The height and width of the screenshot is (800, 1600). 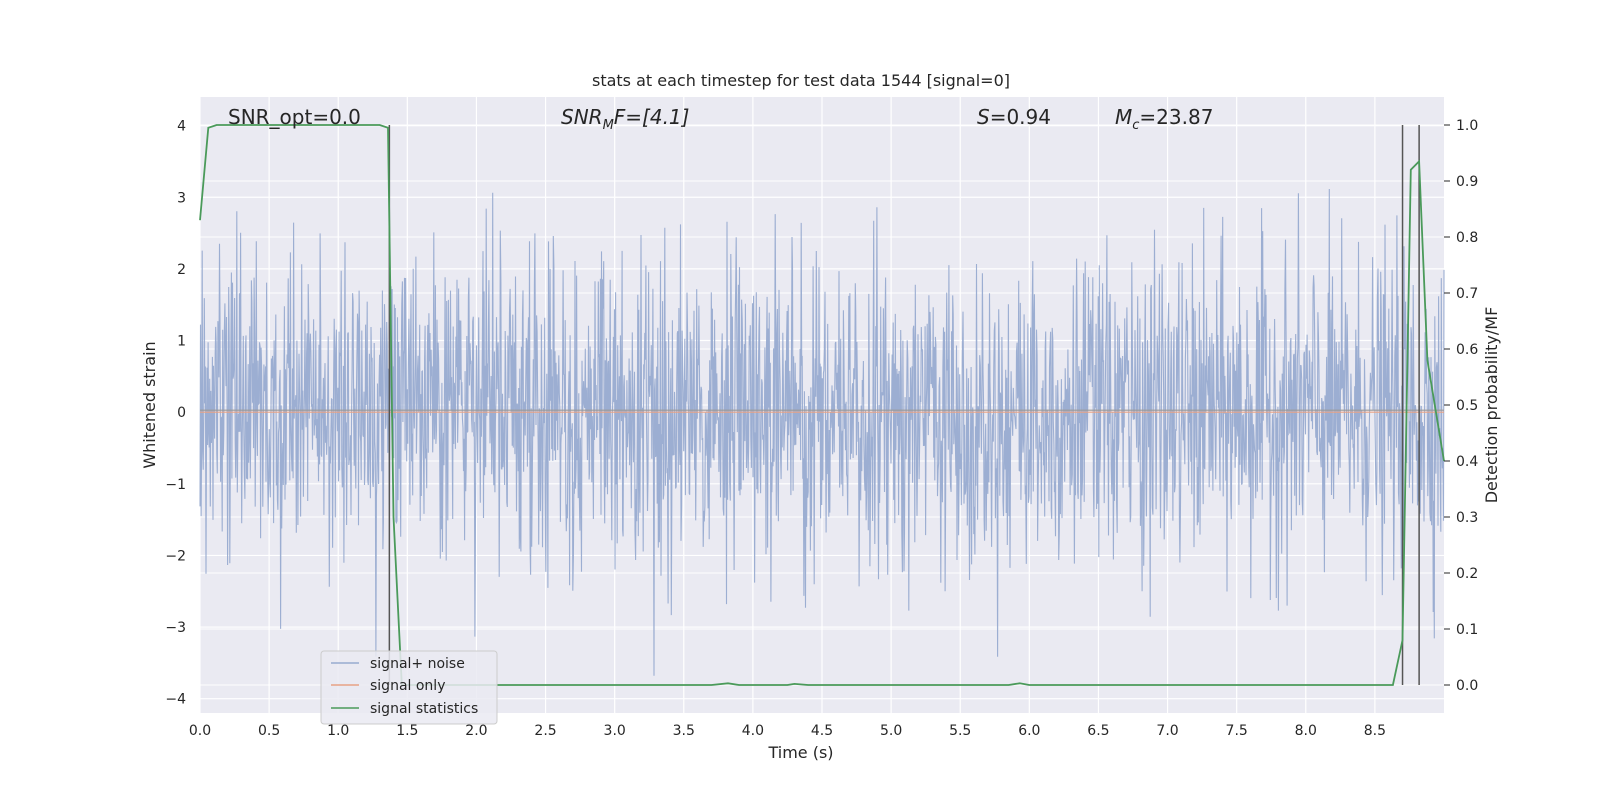 What do you see at coordinates (1098, 731) in the screenshot?
I see `x-tick-label: 6.5` at bounding box center [1098, 731].